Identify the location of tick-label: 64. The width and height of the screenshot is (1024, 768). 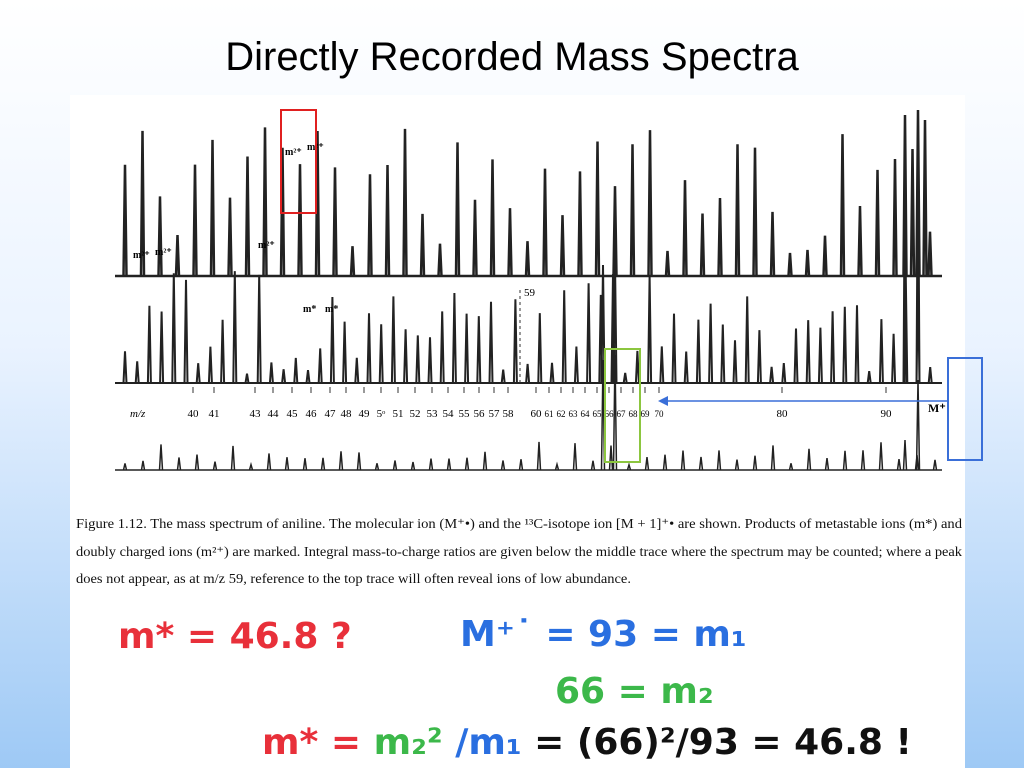
(586, 414).